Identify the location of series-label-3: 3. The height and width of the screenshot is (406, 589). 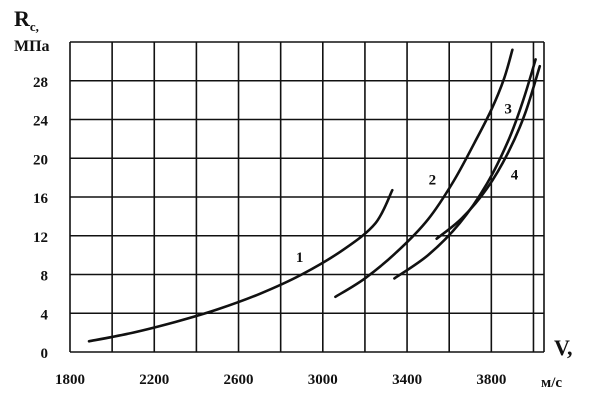
(508, 110).